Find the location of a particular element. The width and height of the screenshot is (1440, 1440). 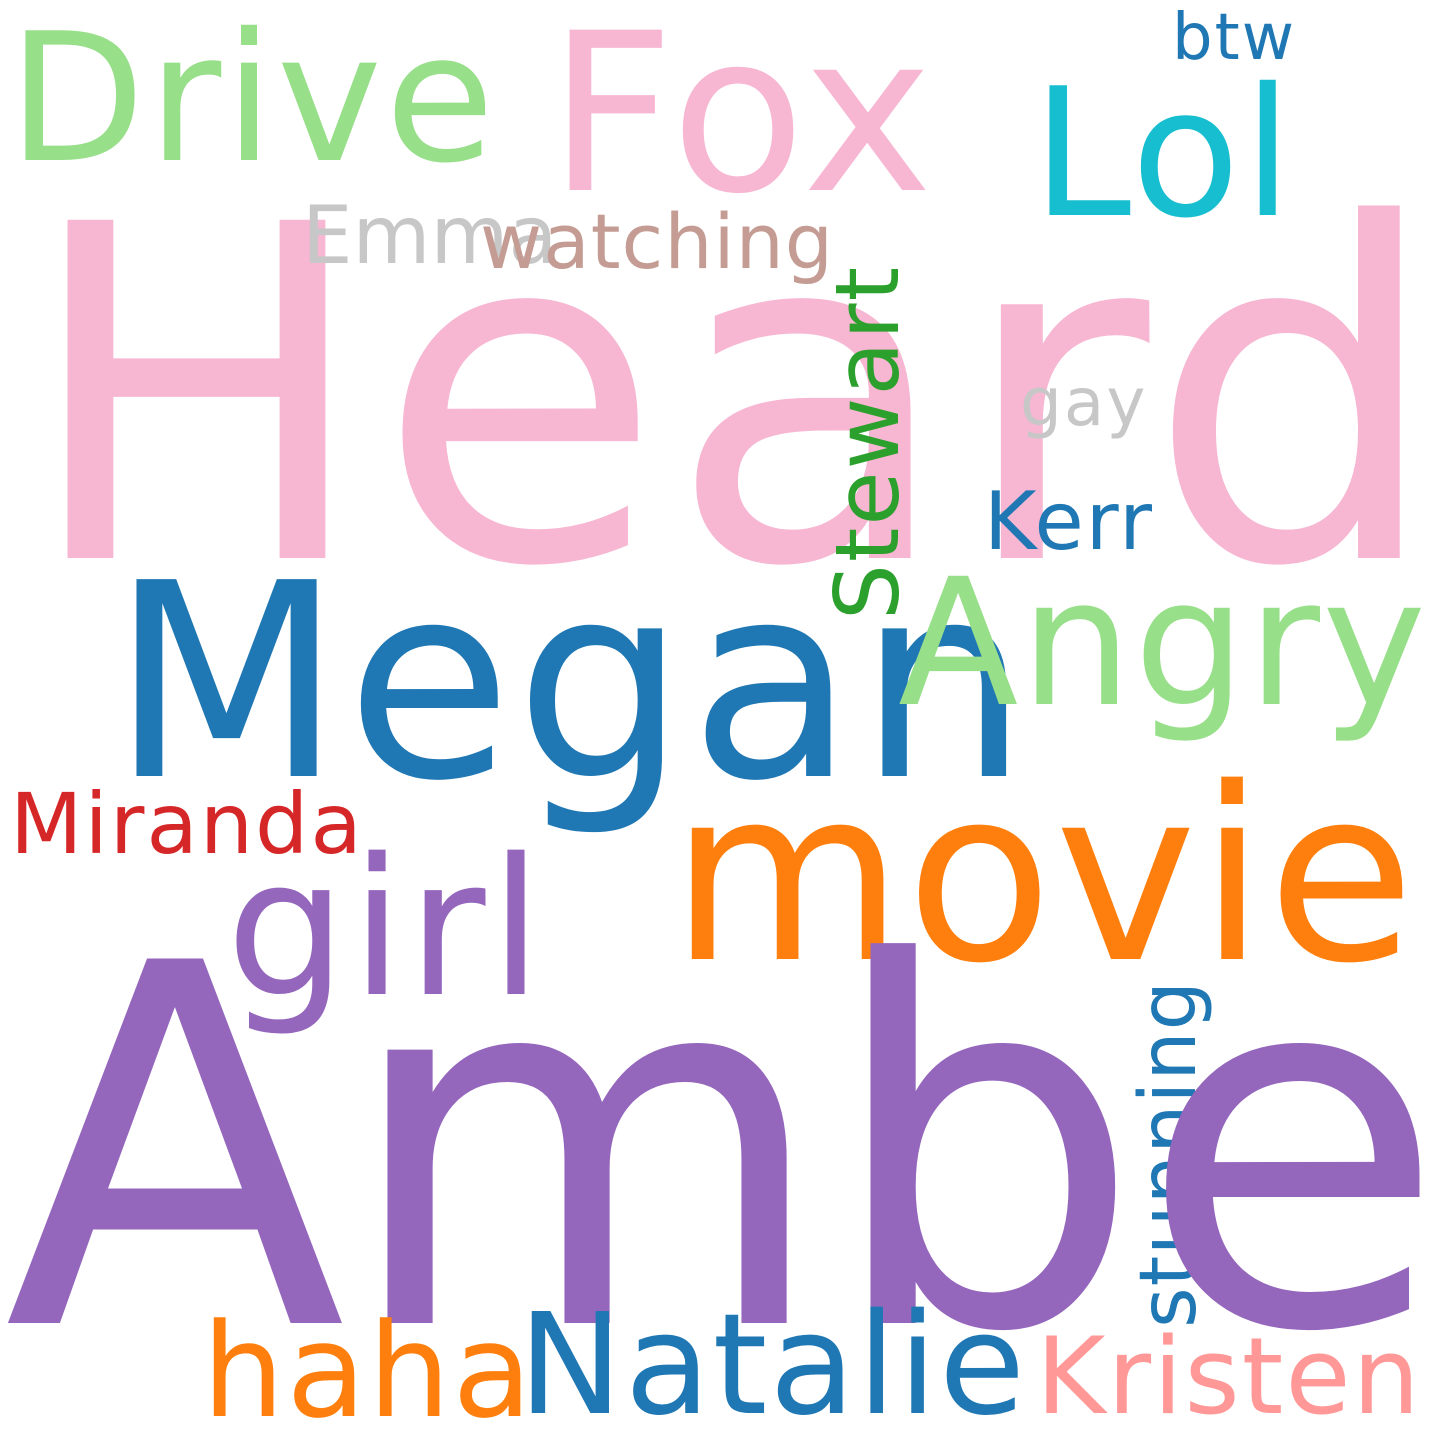

word-miranda: Miranda is located at coordinates (187, 824).